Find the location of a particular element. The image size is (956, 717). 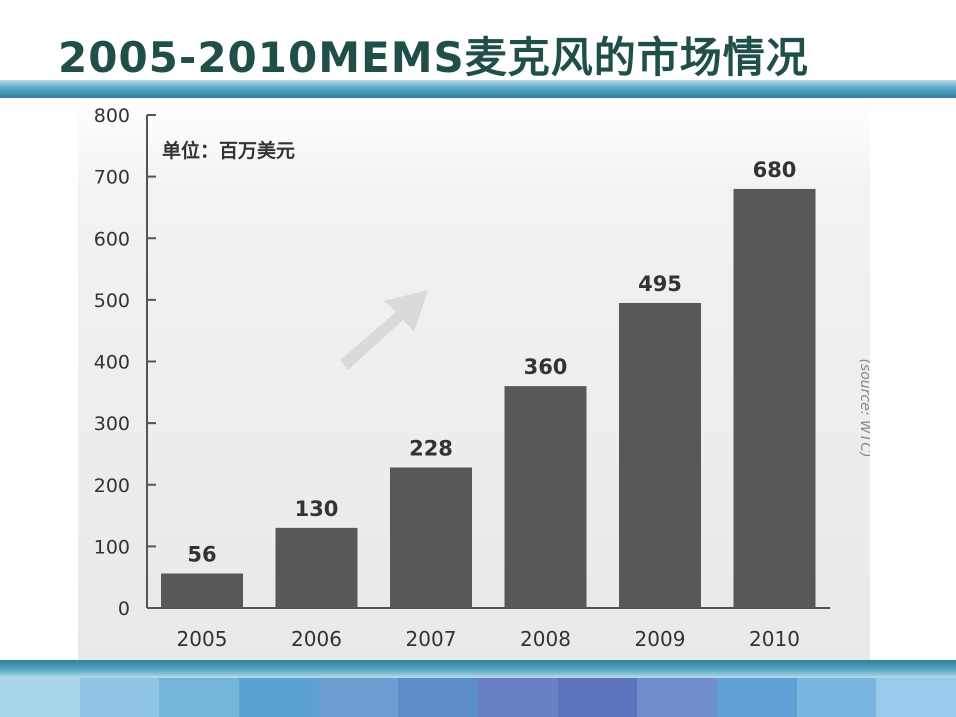

x-tick-label-2009: 2009 is located at coordinates (660, 639).